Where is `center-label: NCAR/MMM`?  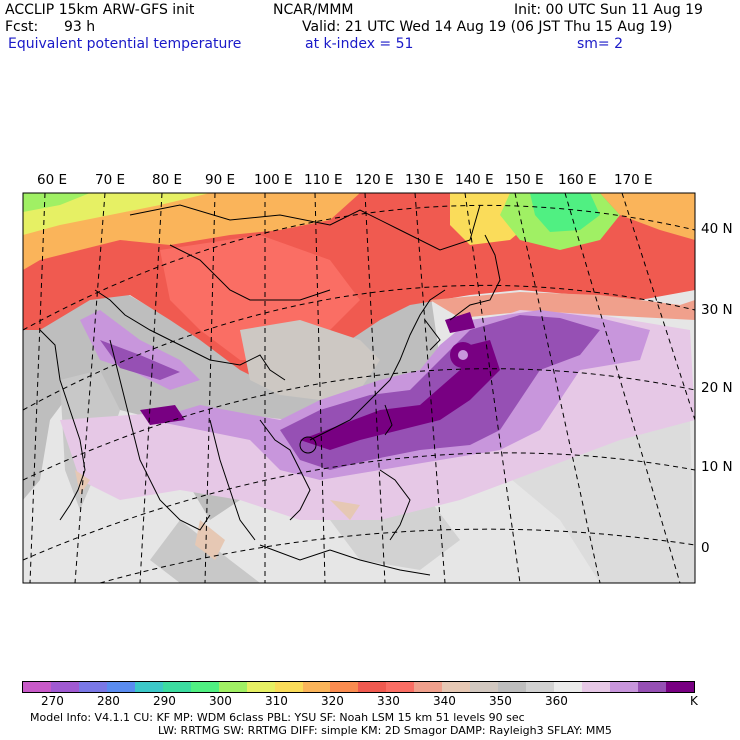
center-label: NCAR/MMM is located at coordinates (313, 10).